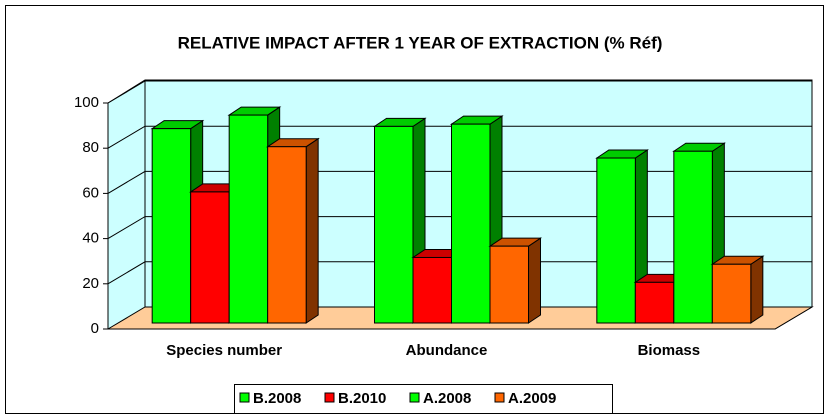 This screenshot has height=419, width=829. Describe the element at coordinates (447, 398) in the screenshot. I see `legend-label: A.2008` at that location.